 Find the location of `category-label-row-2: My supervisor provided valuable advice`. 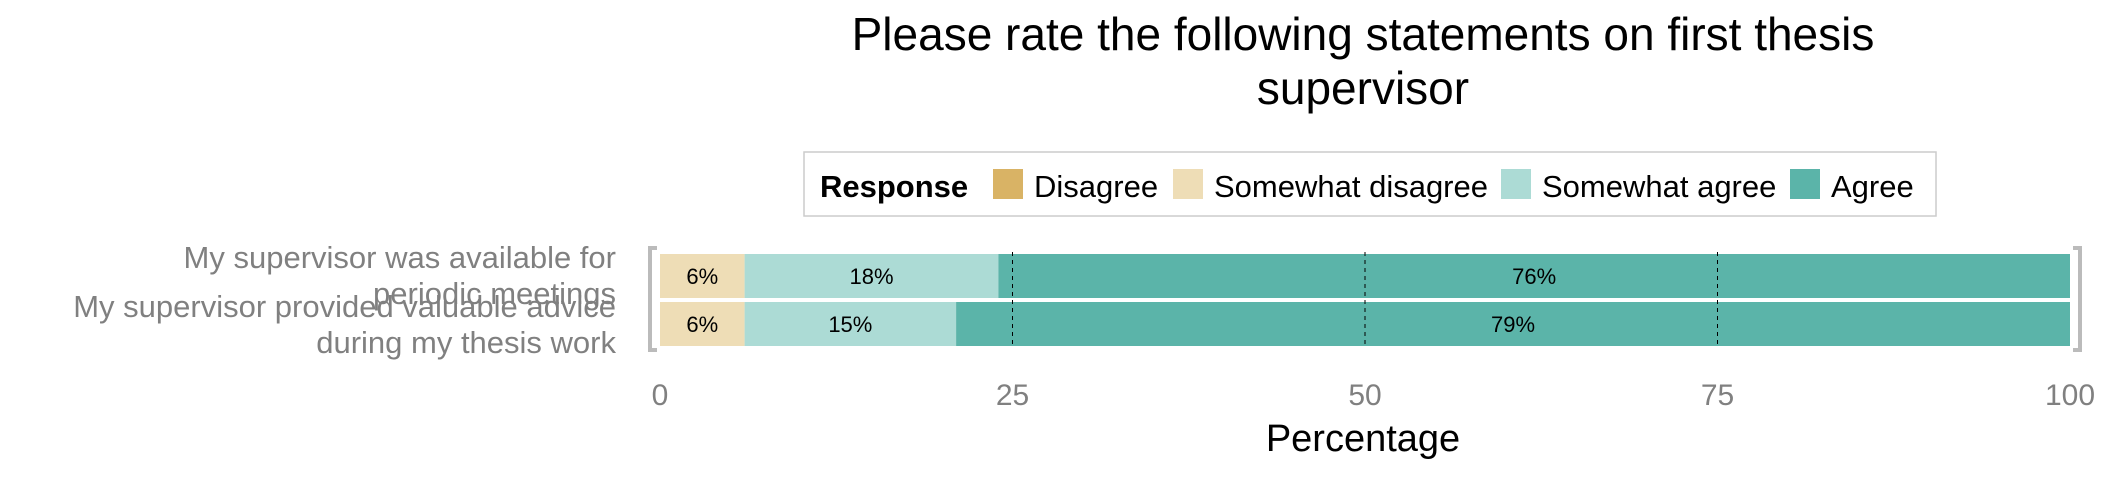

category-label-row-2: My supervisor provided valuable advice is located at coordinates (344, 306).